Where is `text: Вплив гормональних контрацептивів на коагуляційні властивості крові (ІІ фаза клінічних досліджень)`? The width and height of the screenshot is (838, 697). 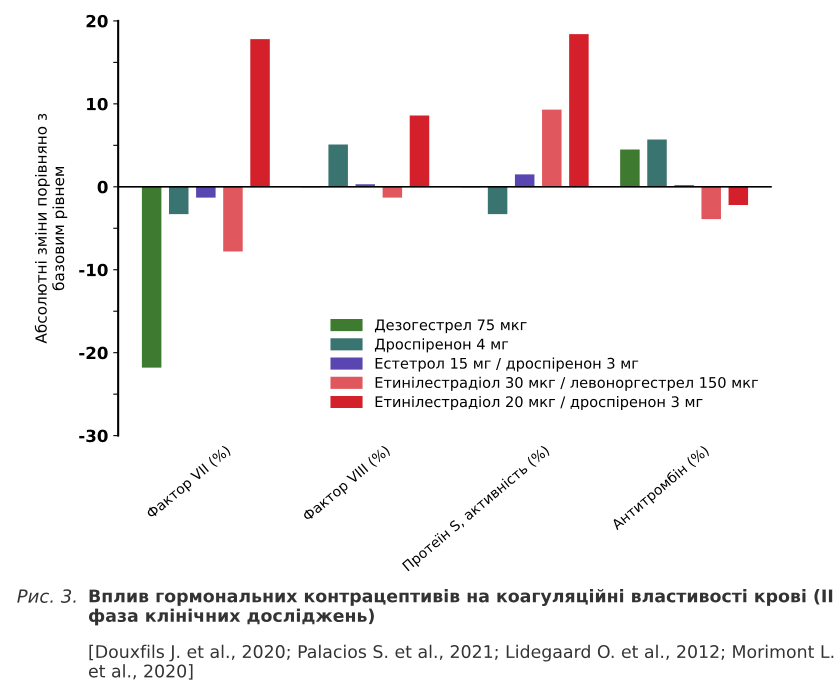 text: Вплив гормональних контрацептивів на коагуляційні властивості крові (ІІ фаза клінічних досліджень) is located at coordinates (460, 607).